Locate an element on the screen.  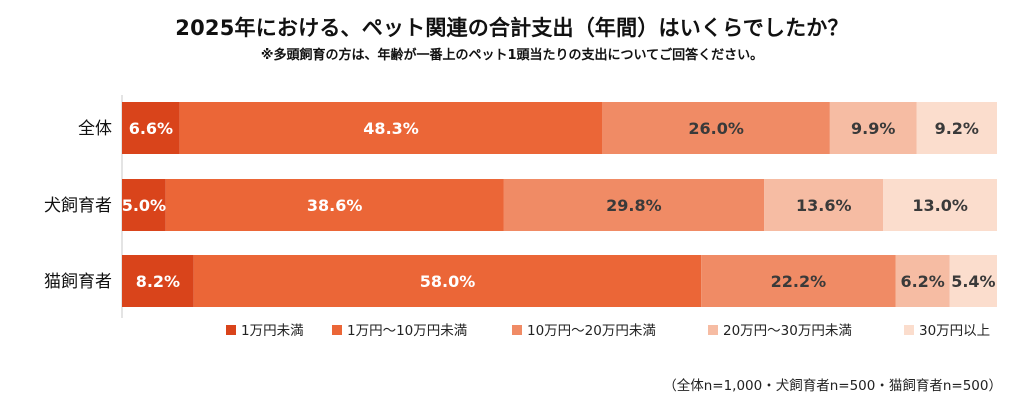
legend-label: 1万円～10万円未満 is located at coordinates (407, 331).